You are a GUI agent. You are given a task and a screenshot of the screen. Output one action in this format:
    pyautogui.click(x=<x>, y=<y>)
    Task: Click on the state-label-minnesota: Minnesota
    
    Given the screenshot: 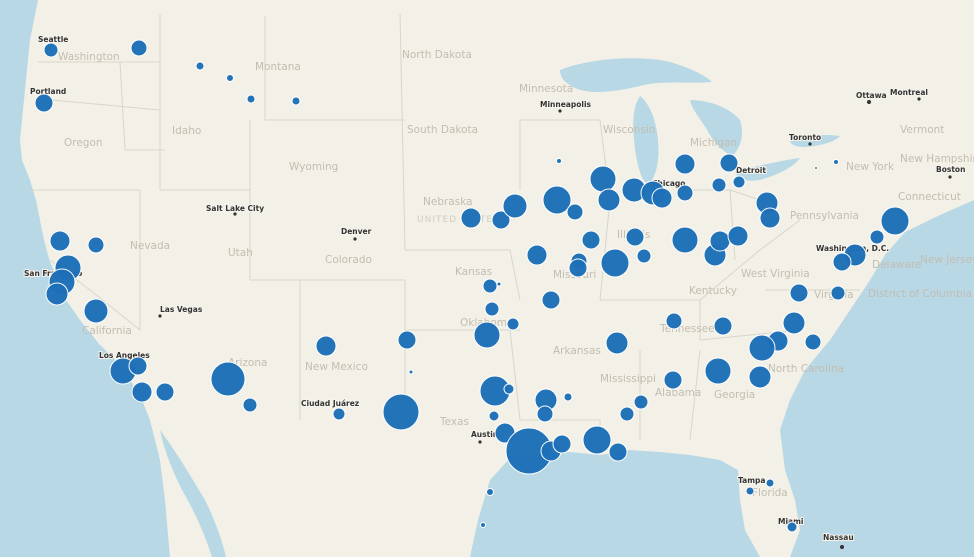 What is the action you would take?
    pyautogui.click(x=546, y=89)
    